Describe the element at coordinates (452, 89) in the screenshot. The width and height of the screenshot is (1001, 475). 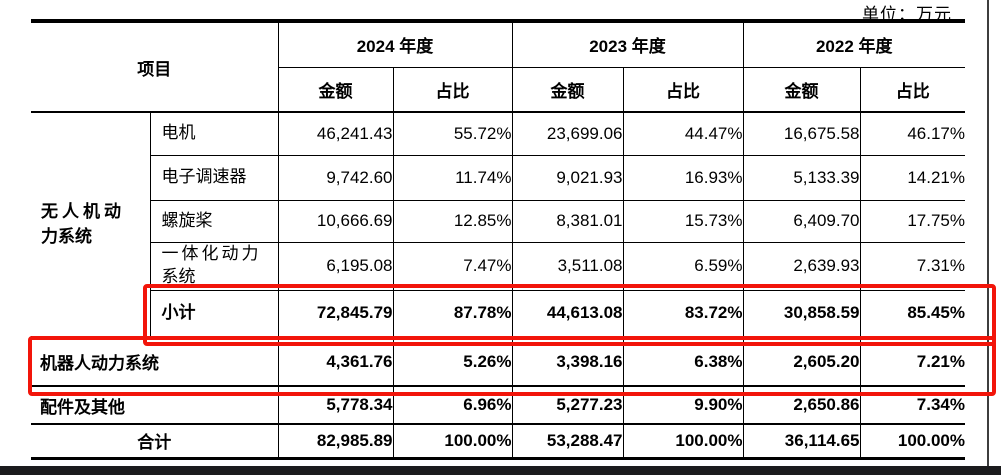
I see `header-ratio-2024: 占比` at that location.